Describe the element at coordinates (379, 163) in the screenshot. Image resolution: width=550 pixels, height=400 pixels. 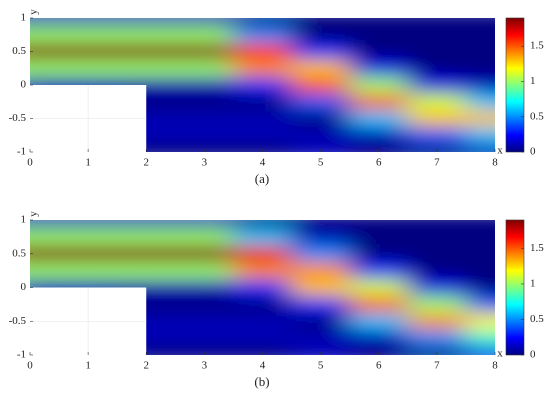
I see `x-tick-label: 6` at that location.